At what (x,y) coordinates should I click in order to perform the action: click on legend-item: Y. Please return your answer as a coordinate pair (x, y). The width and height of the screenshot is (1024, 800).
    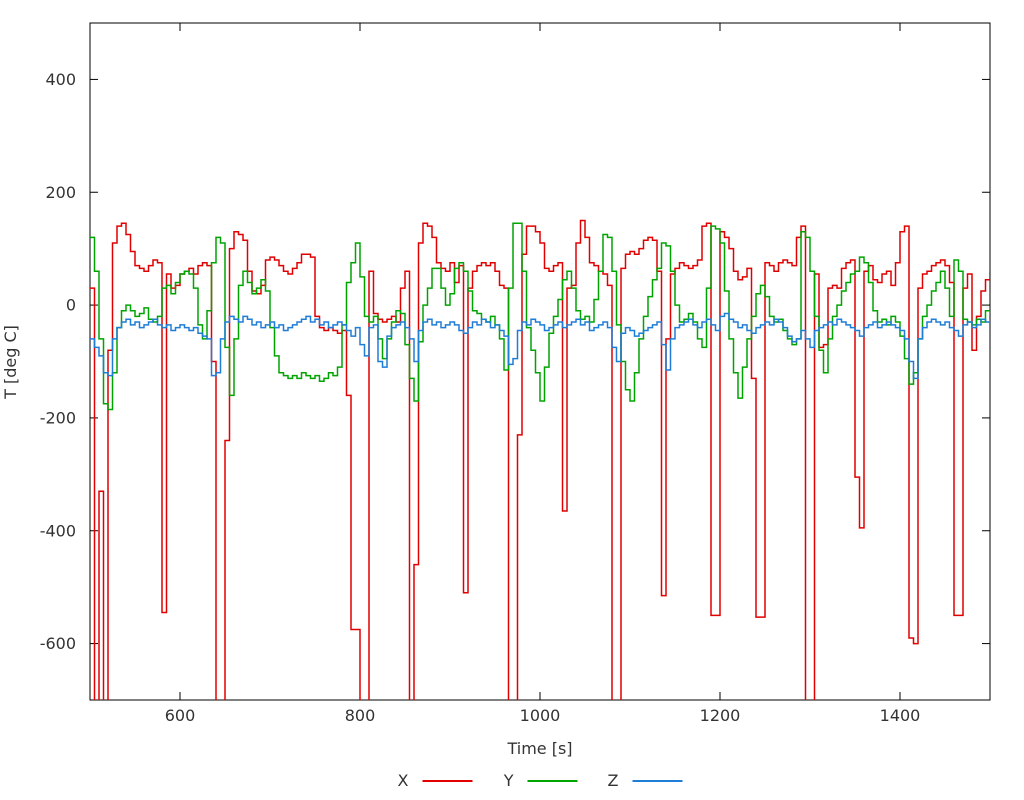
    Looking at the image, I should click on (540, 780).